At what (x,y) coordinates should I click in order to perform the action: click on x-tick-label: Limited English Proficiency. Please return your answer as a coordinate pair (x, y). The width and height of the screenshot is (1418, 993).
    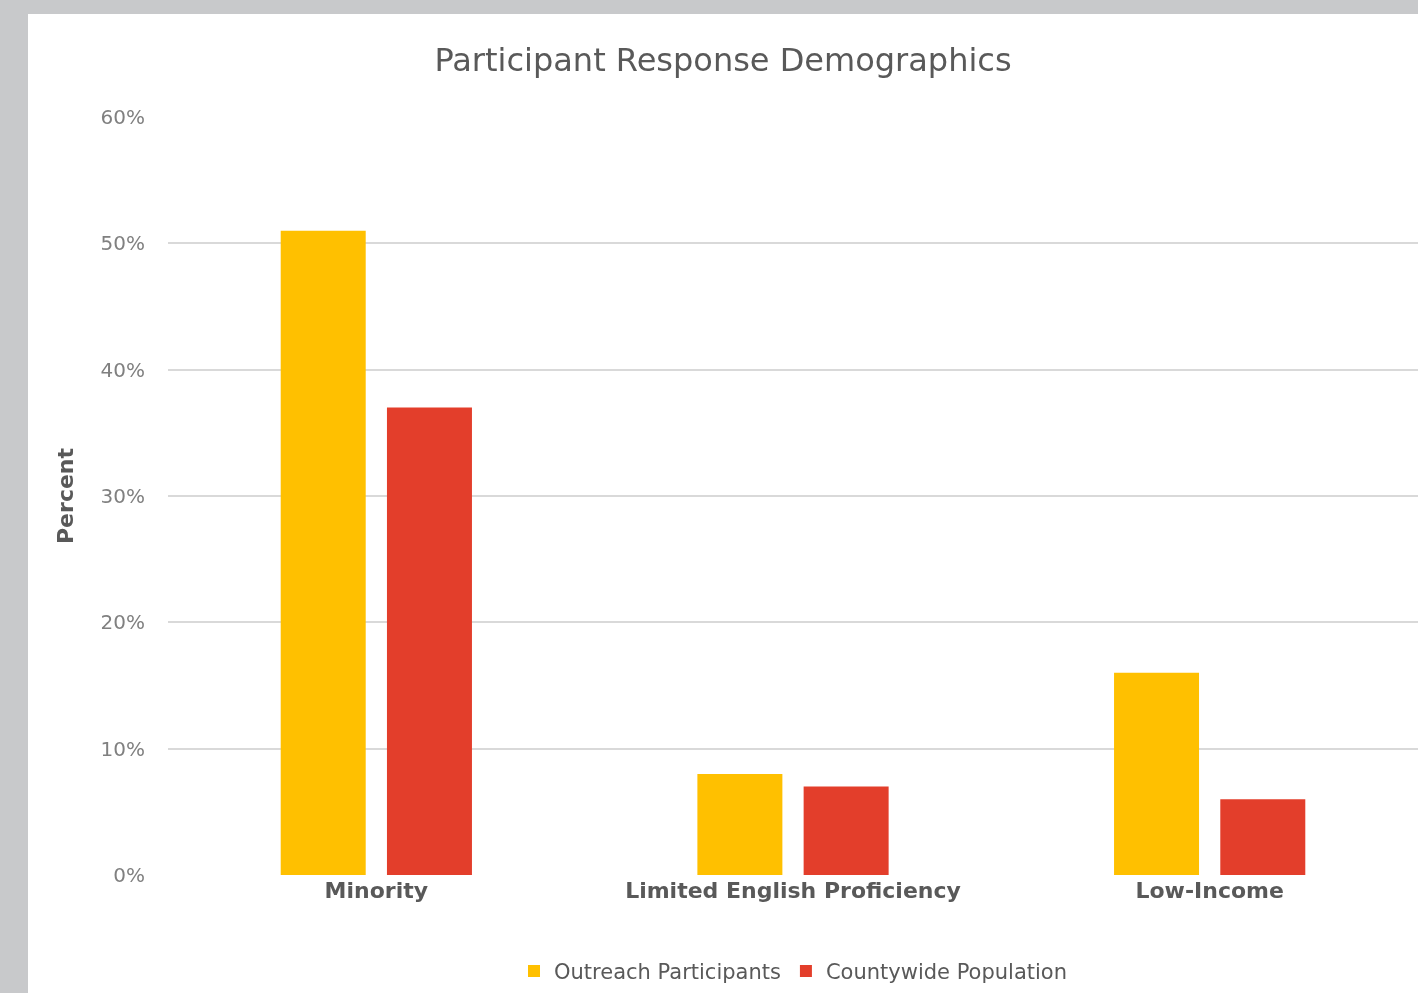
    Looking at the image, I should click on (793, 890).